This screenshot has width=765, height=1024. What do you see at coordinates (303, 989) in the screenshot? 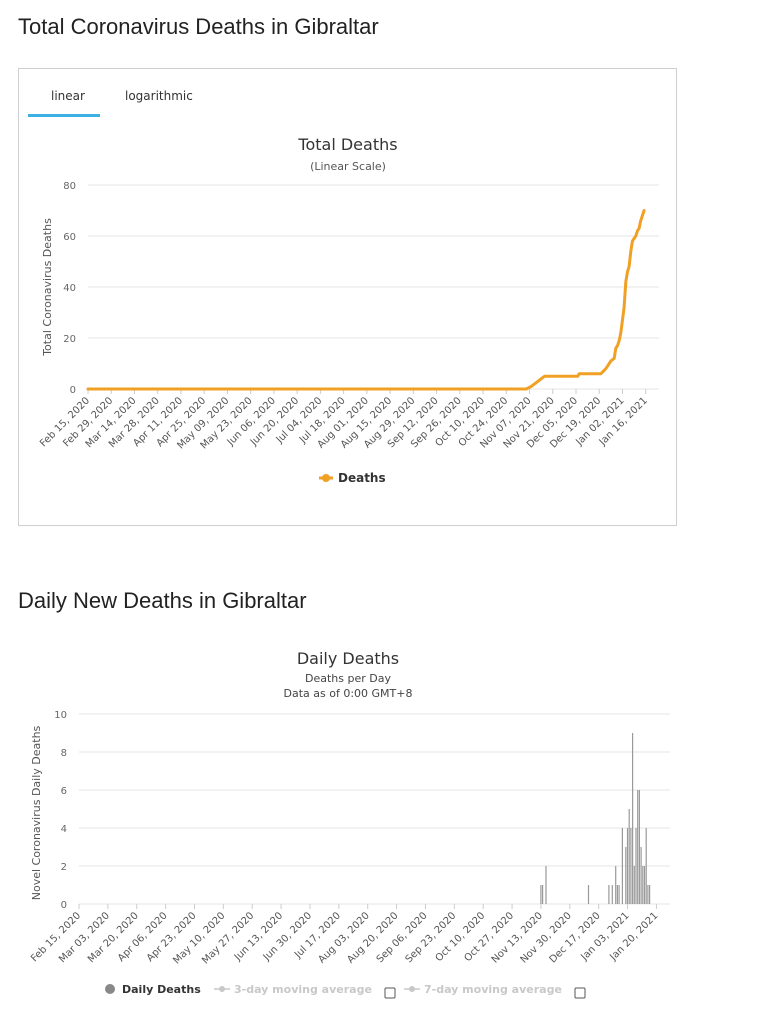
I see `legend-label-3day: 3-day moving average` at bounding box center [303, 989].